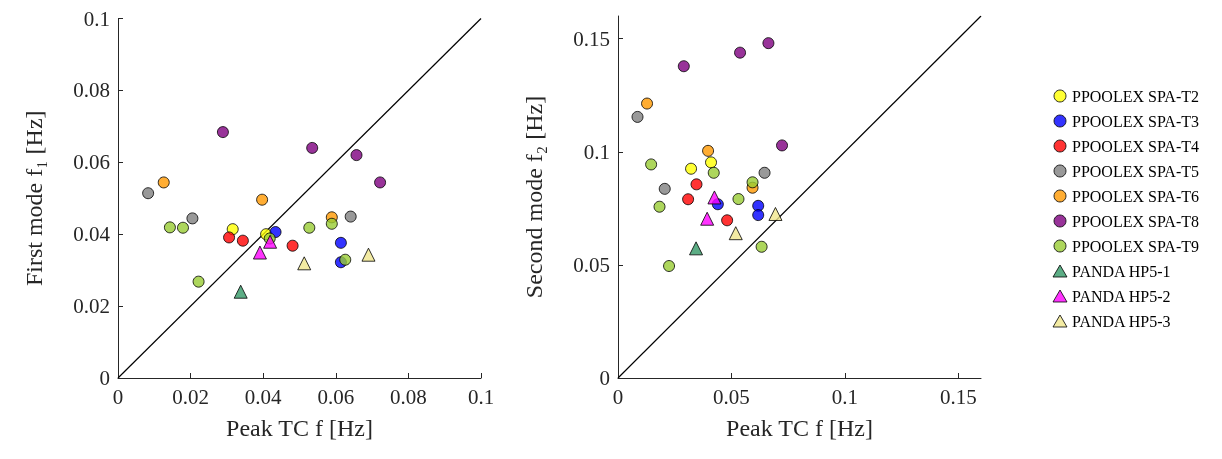 The height and width of the screenshot is (459, 1222). Describe the element at coordinates (190, 396) in the screenshot. I see `x-tick-label: 0.02` at that location.